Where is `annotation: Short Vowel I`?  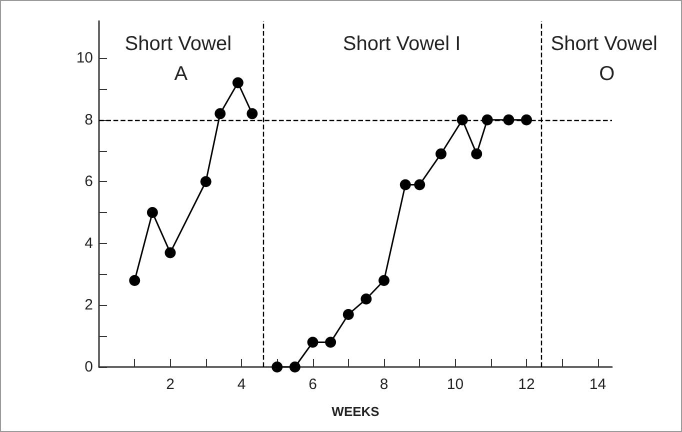
annotation: Short Vowel I is located at coordinates (401, 44).